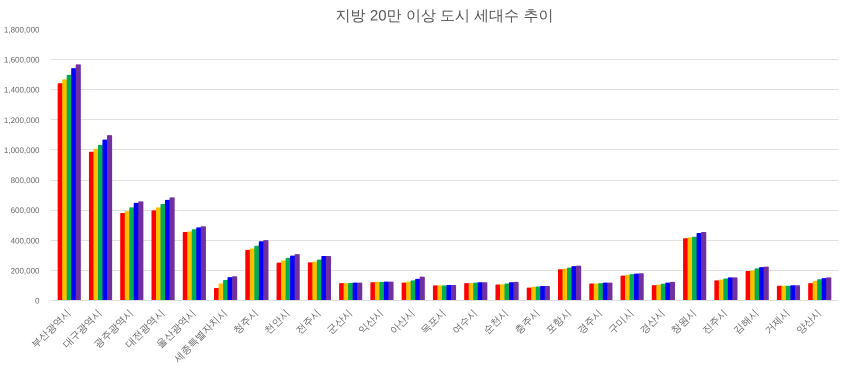 The width and height of the screenshot is (848, 371). I want to click on y-tick-label: 600,000, so click(25, 211).